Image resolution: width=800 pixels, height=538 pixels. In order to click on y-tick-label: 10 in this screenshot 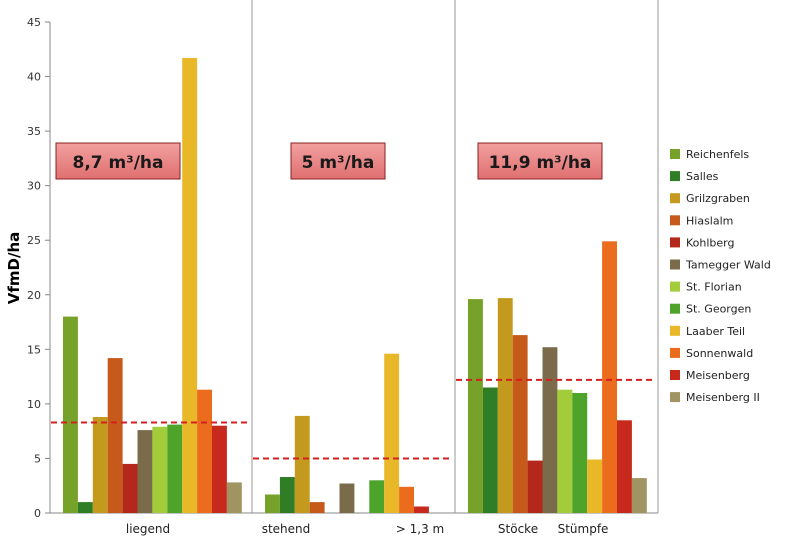, I will do `click(34, 404)`.